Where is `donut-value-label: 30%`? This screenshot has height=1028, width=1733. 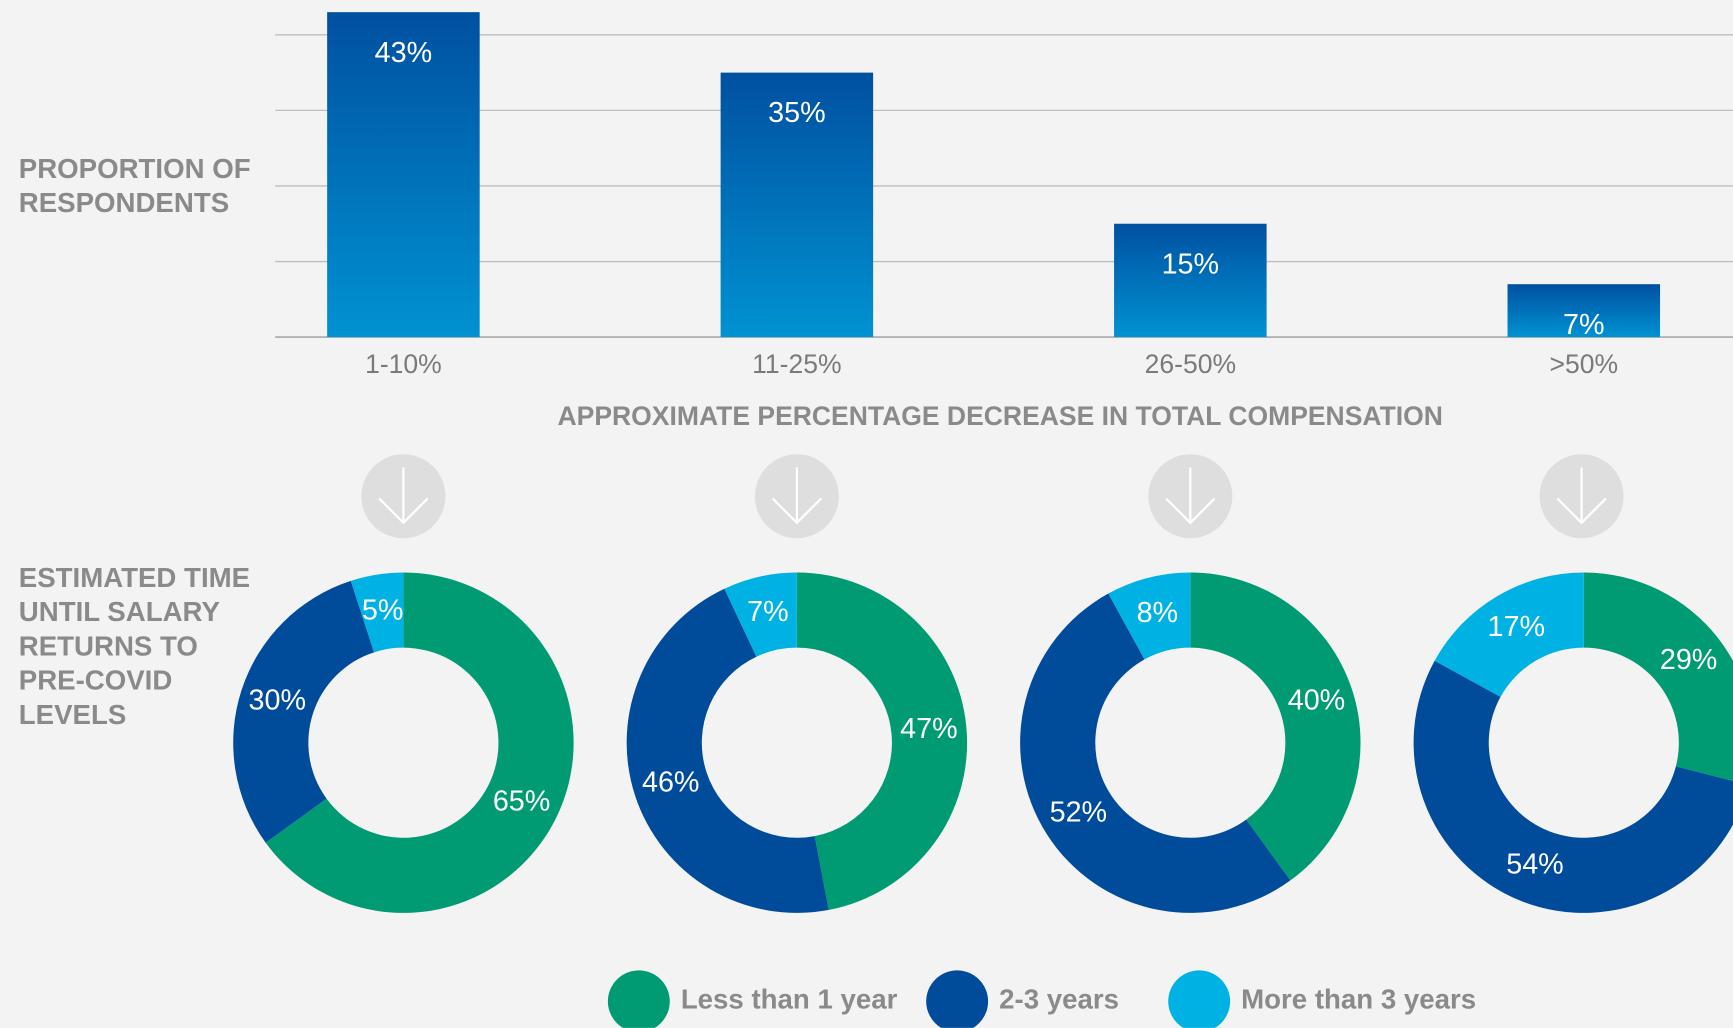
donut-value-label: 30% is located at coordinates (277, 700).